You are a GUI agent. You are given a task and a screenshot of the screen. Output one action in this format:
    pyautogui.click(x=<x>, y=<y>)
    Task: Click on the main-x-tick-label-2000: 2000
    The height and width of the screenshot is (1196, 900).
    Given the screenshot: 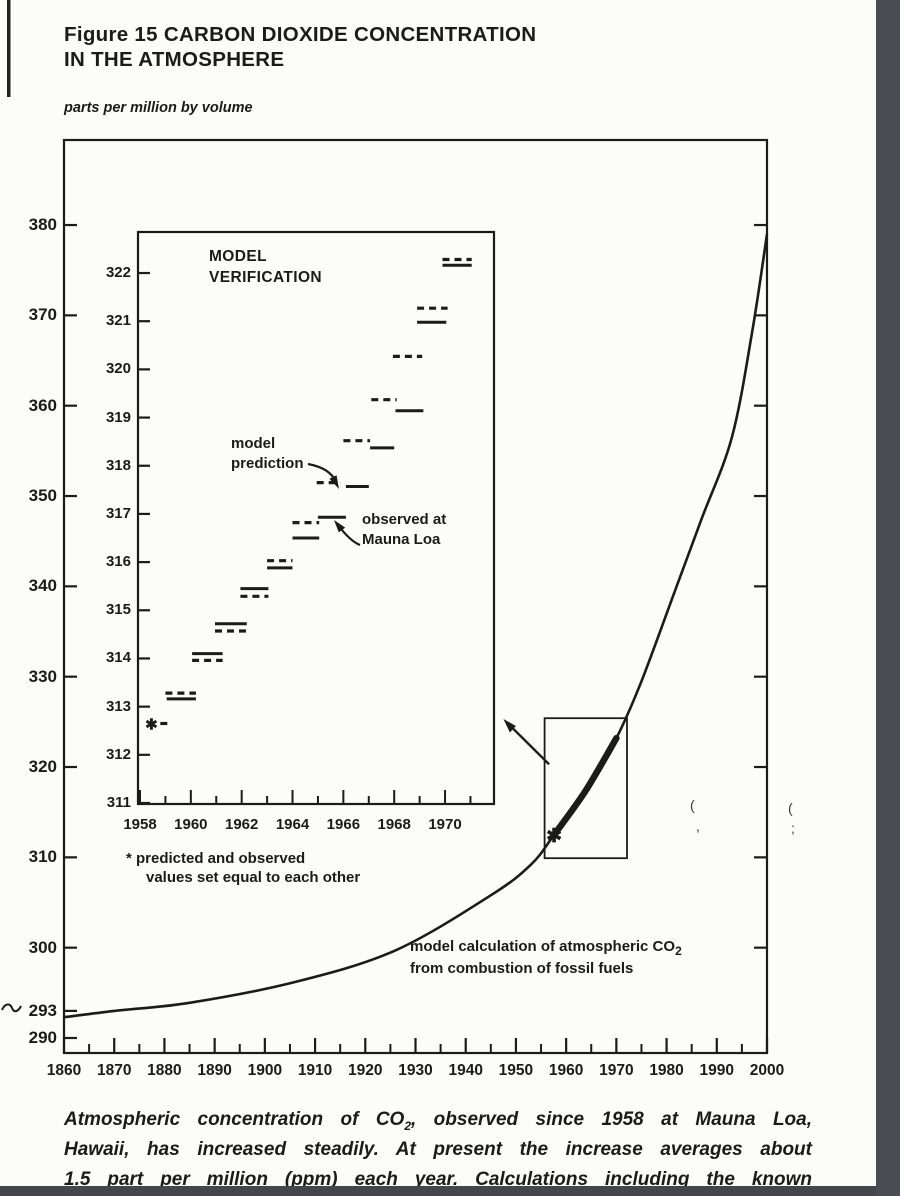 What is the action you would take?
    pyautogui.click(x=767, y=1070)
    